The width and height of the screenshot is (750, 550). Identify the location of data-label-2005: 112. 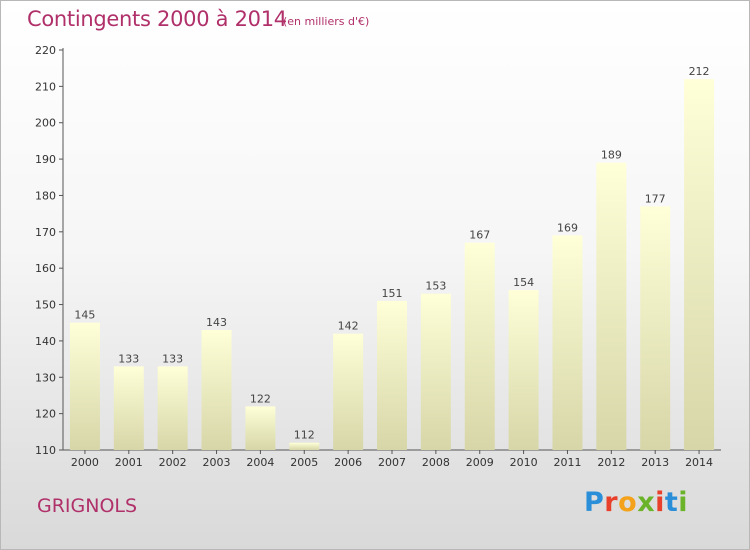
(304, 435).